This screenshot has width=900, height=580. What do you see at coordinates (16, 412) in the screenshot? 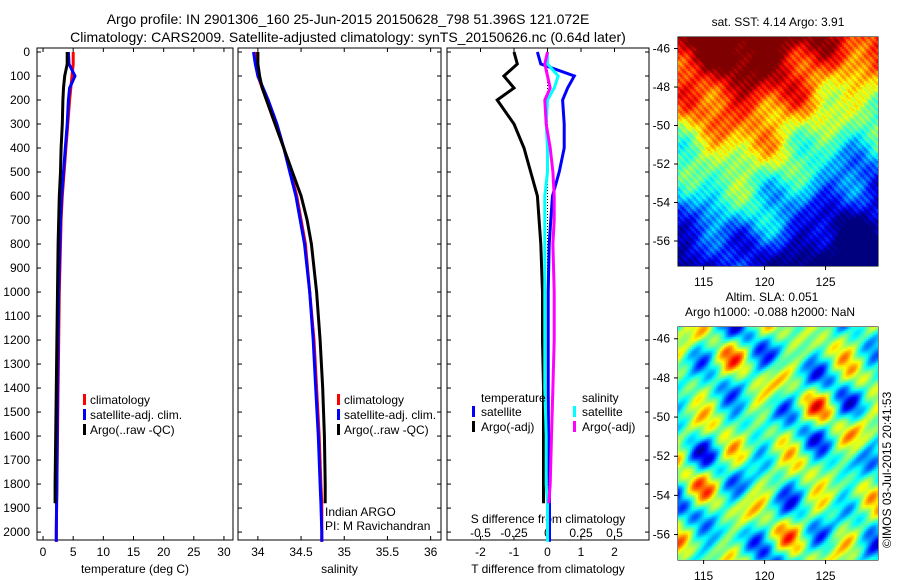
I see `y-tick-label: 1500` at bounding box center [16, 412].